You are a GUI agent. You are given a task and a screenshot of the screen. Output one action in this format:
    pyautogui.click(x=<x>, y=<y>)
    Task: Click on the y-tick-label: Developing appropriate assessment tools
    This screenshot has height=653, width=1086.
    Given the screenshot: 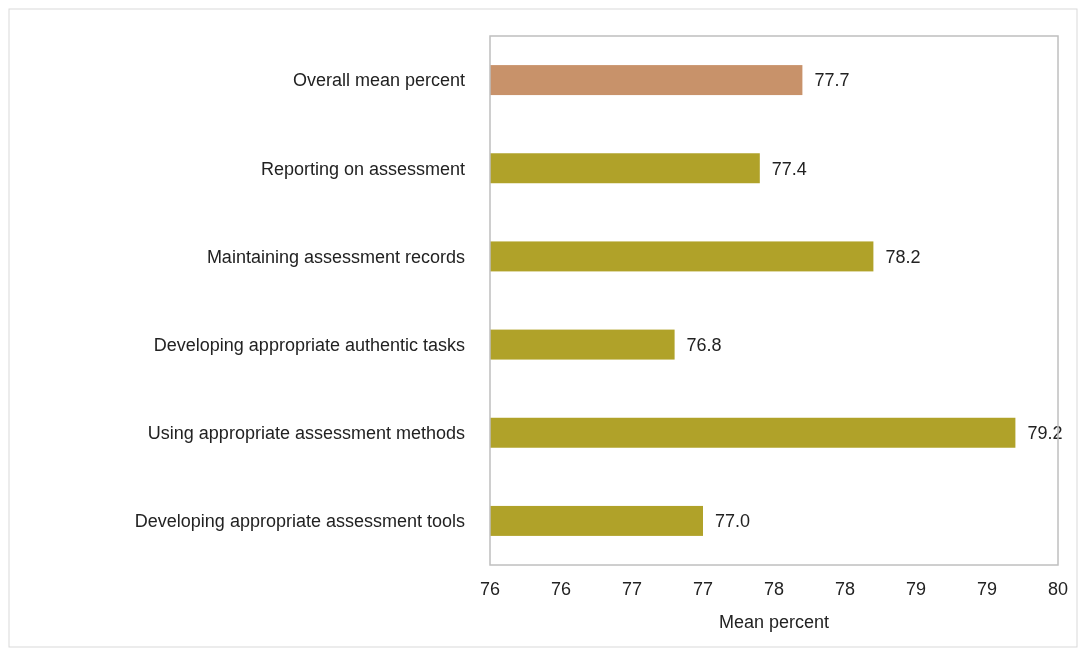 What is the action you would take?
    pyautogui.click(x=299, y=521)
    